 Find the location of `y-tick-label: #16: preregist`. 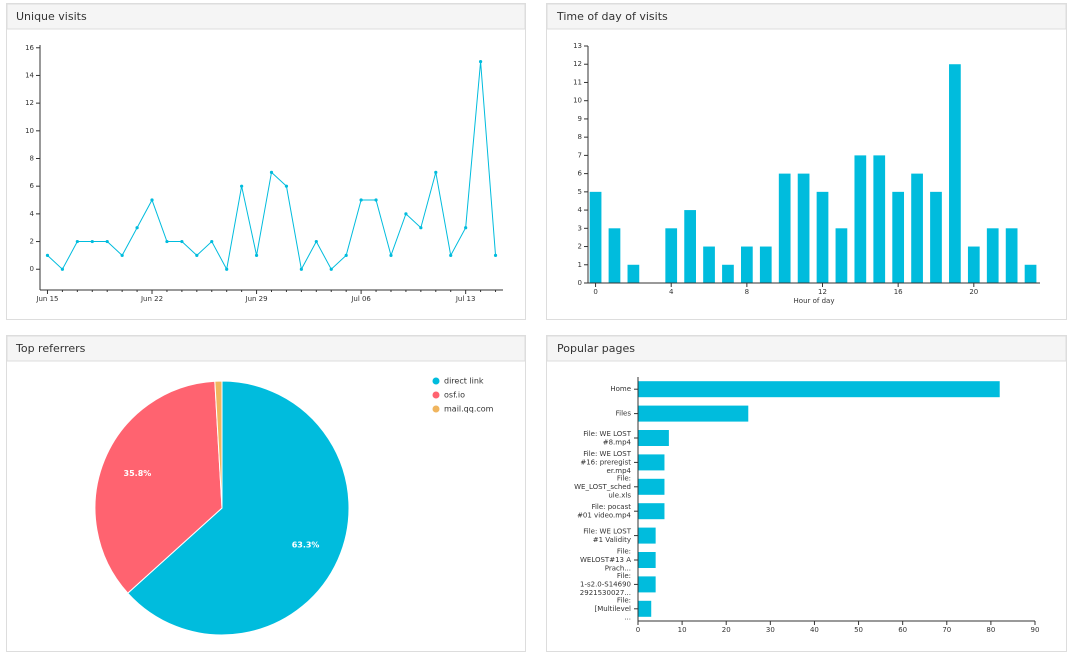

y-tick-label: #16: preregist is located at coordinates (605, 462).